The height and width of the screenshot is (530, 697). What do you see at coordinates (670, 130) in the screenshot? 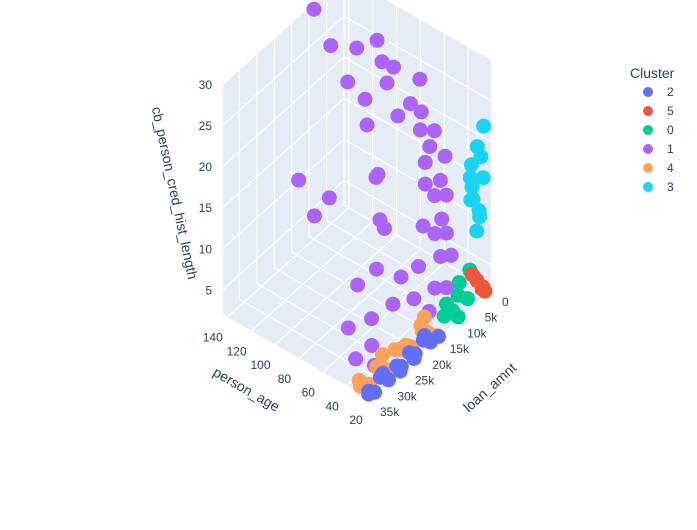
I see `legend-label: 0` at bounding box center [670, 130].